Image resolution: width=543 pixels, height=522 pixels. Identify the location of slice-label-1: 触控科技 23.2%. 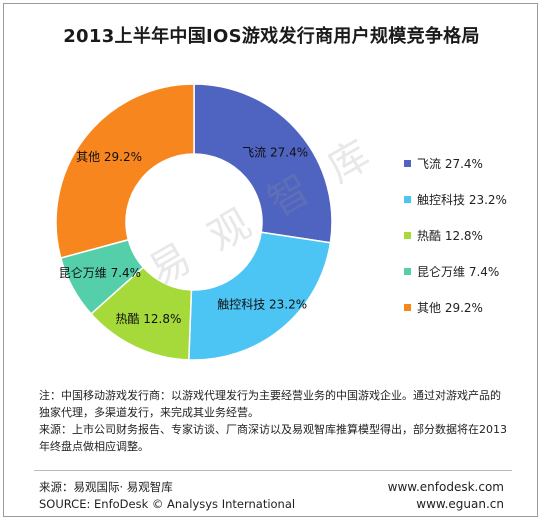
(262, 304).